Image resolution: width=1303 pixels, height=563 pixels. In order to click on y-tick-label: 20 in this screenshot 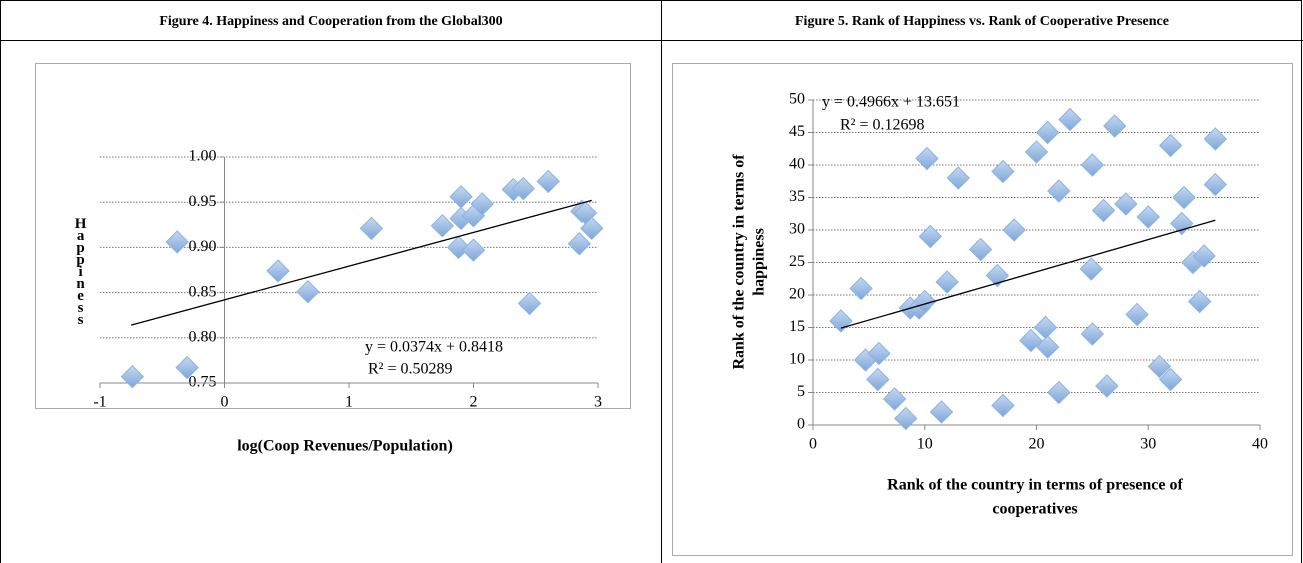, I will do `click(797, 294)`.